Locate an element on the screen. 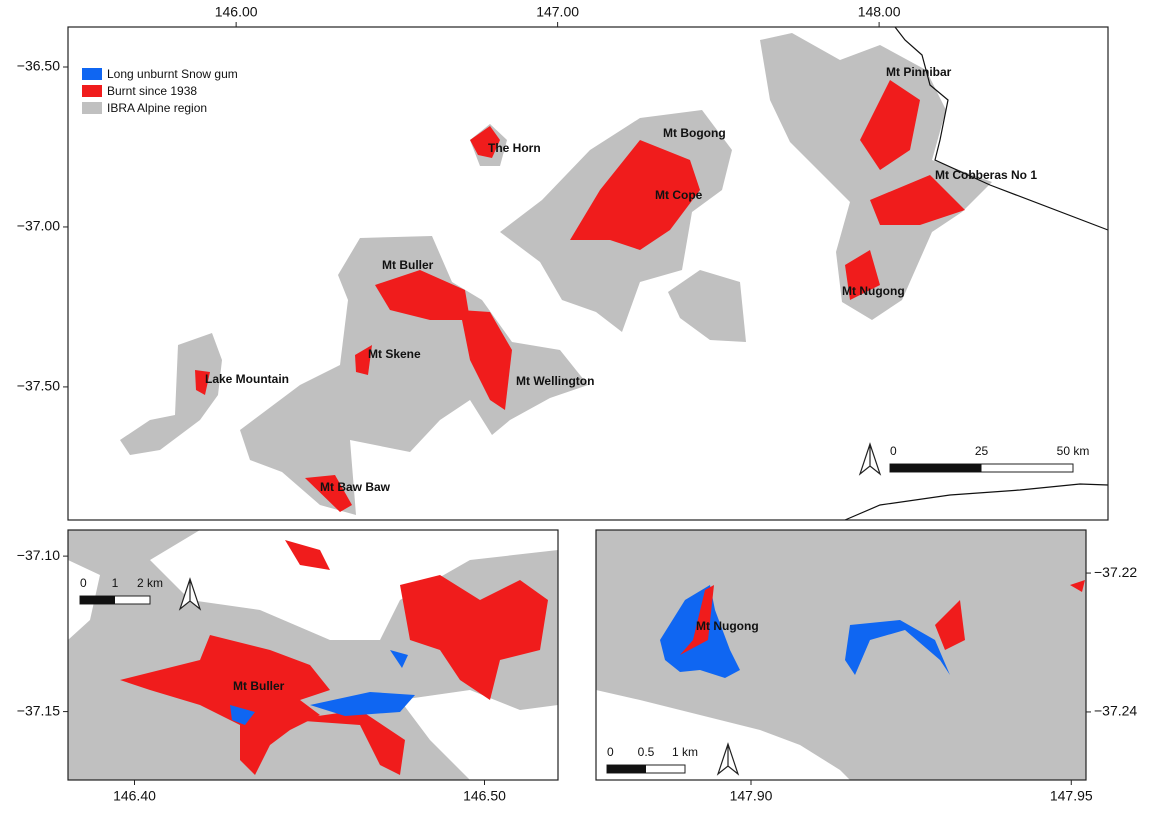 The width and height of the screenshot is (1157, 815). scale-label: 2 km is located at coordinates (150, 583).